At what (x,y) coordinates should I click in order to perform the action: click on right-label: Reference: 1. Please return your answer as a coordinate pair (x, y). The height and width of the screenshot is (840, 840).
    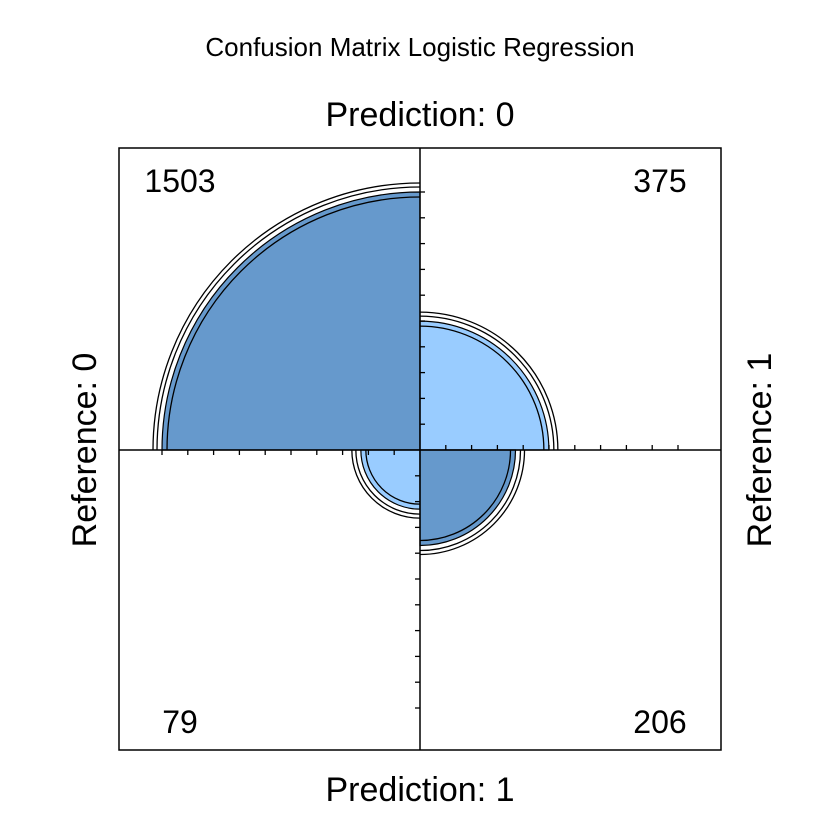
    Looking at the image, I should click on (760, 450).